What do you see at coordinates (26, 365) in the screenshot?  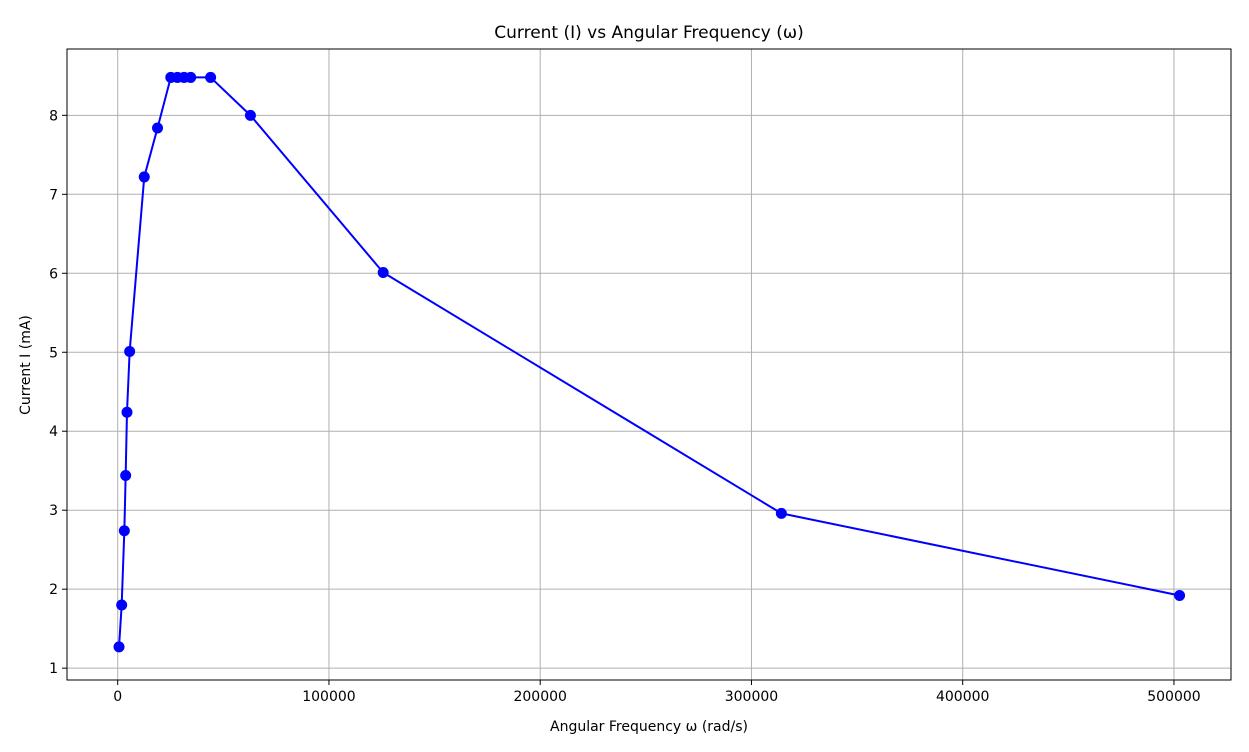 I see `y-axis-label: Current I (mA)` at bounding box center [26, 365].